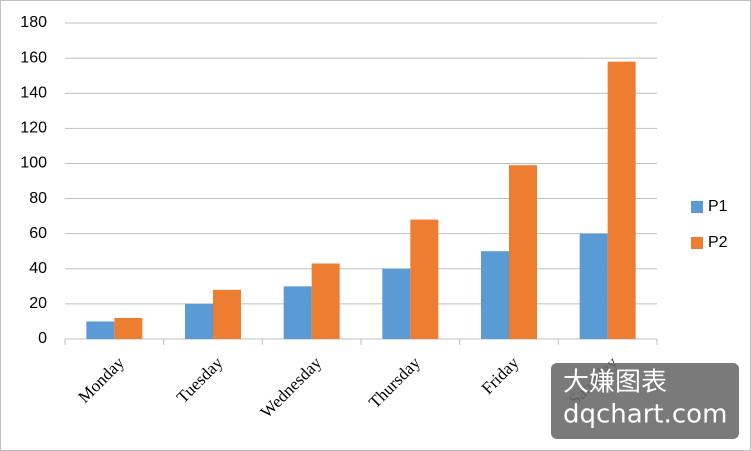 The height and width of the screenshot is (451, 751). I want to click on y-tick-label: 60, so click(38, 233).